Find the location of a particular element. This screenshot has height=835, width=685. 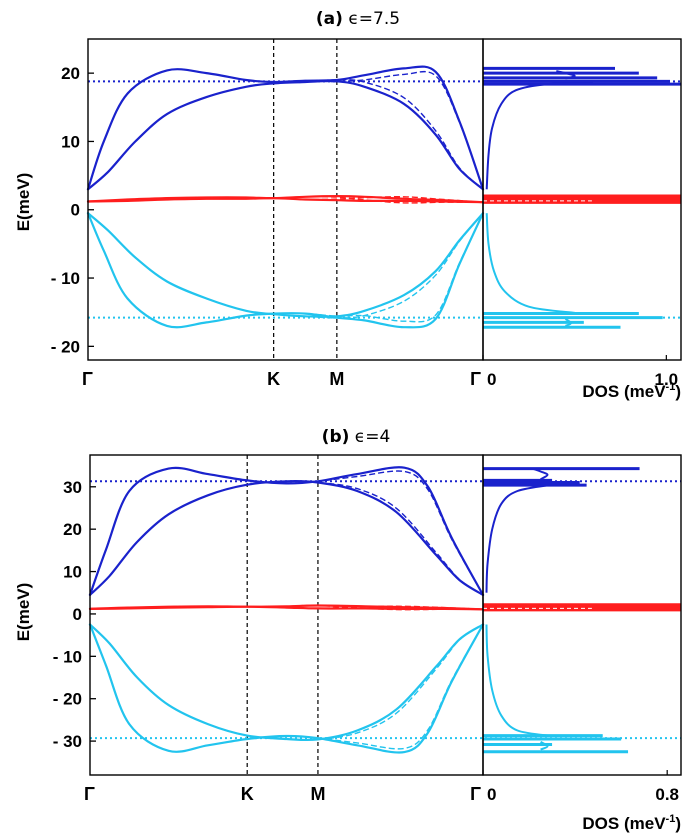

panel-b-y-tick-label: 20 is located at coordinates (72, 529).